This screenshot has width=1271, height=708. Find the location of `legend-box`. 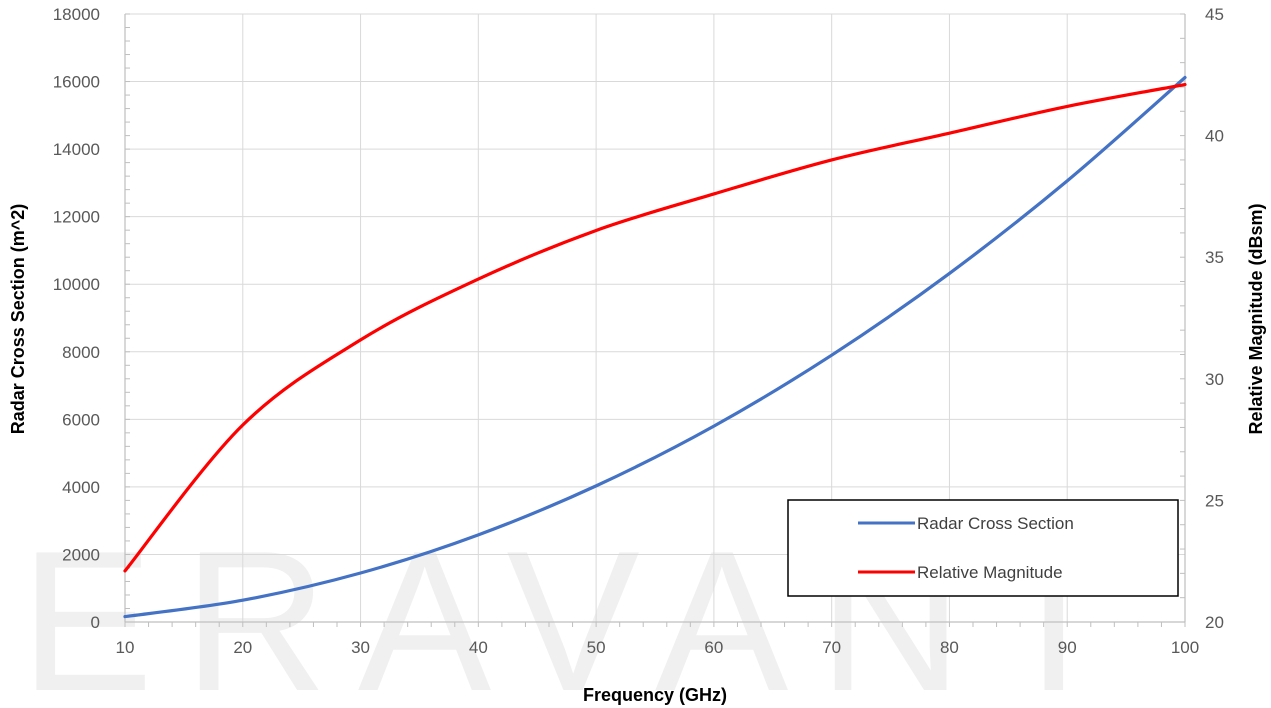

legend-box is located at coordinates (983, 548).